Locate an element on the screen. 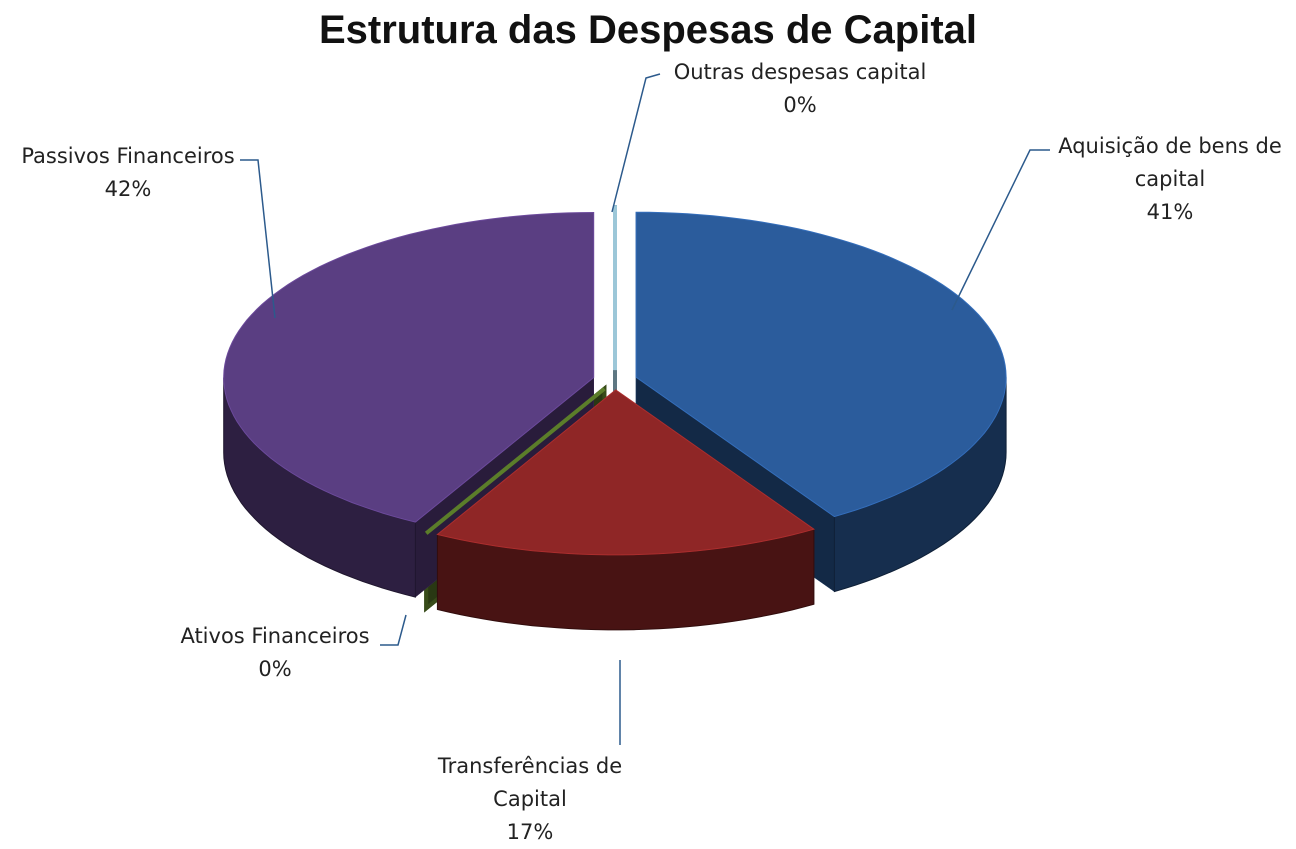 Image resolution: width=1296 pixels, height=849 pixels. category-label: Ativos Financeiros is located at coordinates (275, 636).